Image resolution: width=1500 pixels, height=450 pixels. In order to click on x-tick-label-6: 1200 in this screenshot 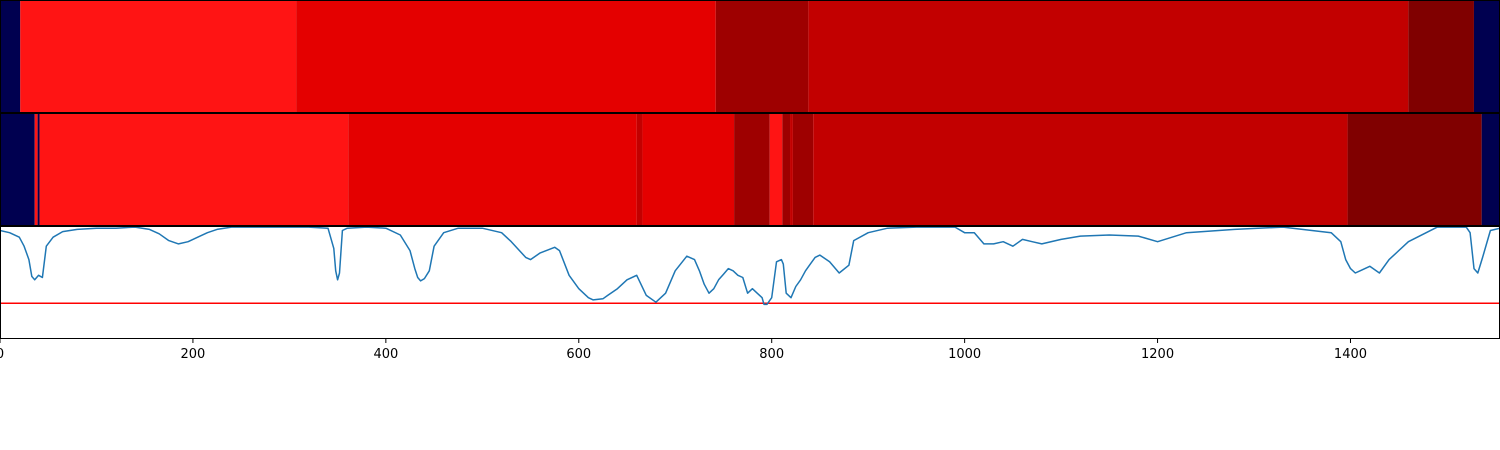, I will do `click(1157, 354)`.